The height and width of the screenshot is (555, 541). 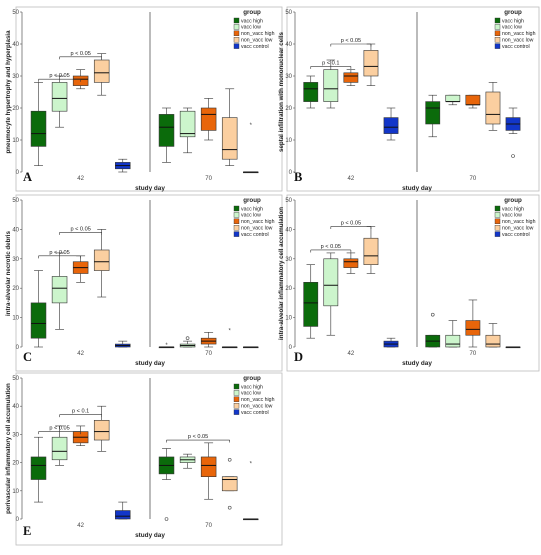 What do you see at coordinates (150, 363) in the screenshot?
I see `x-axis-title: study day` at bounding box center [150, 363].